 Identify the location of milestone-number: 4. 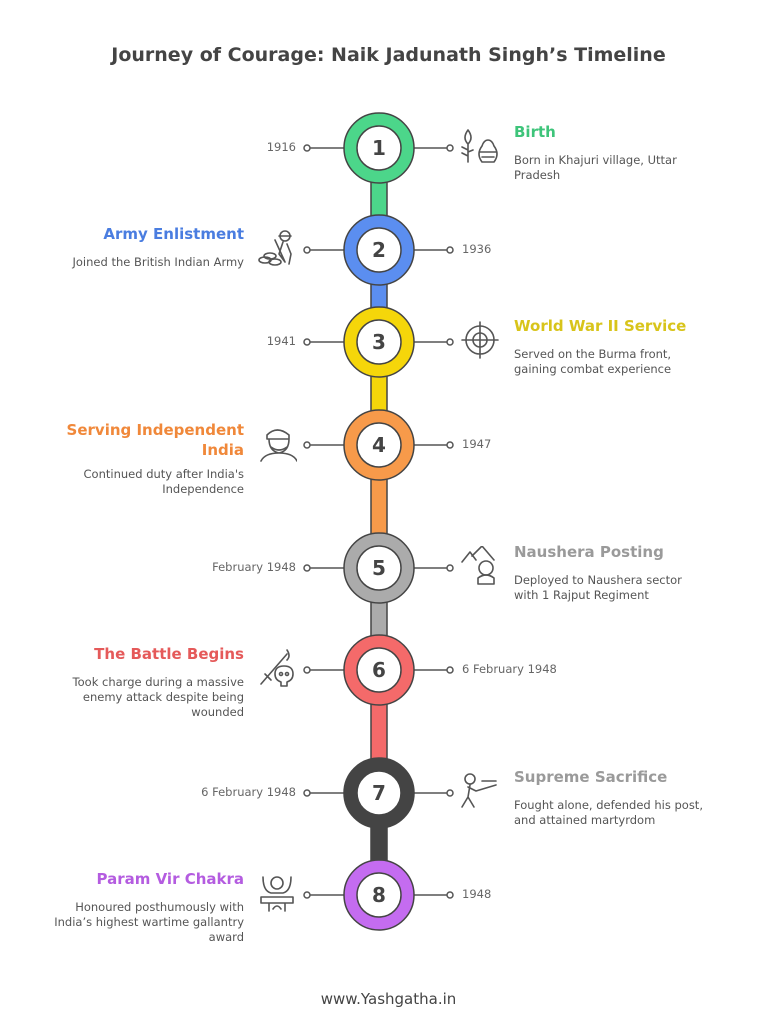
(379, 445).